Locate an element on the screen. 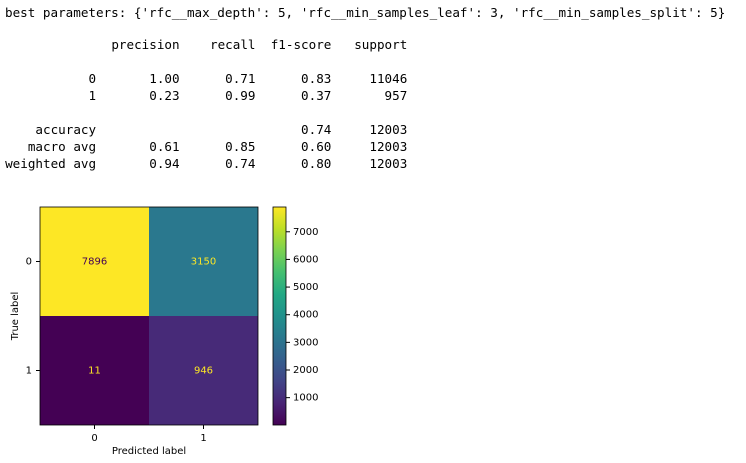 The height and width of the screenshot is (463, 746). colorbar-tick-label: 7000 is located at coordinates (305, 232).